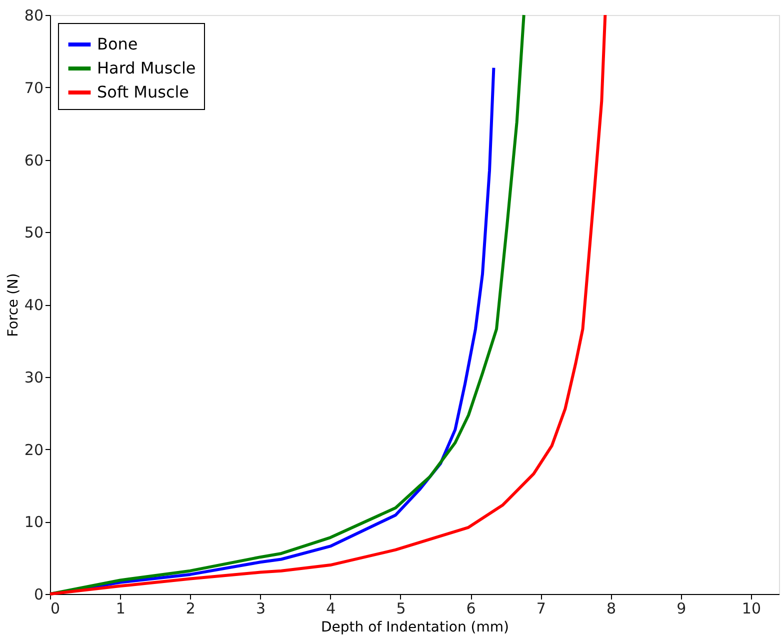 Image resolution: width=781 pixels, height=639 pixels. I want to click on x-tick-label: 0, so click(55, 609).